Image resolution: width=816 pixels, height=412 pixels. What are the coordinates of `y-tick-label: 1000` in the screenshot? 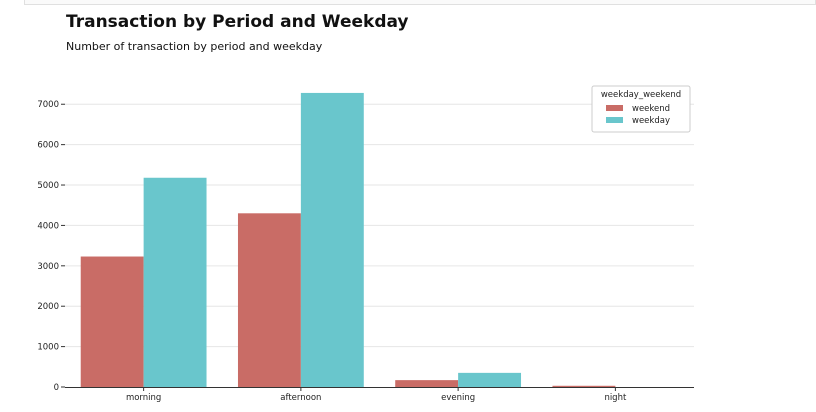 It's located at (48, 348).